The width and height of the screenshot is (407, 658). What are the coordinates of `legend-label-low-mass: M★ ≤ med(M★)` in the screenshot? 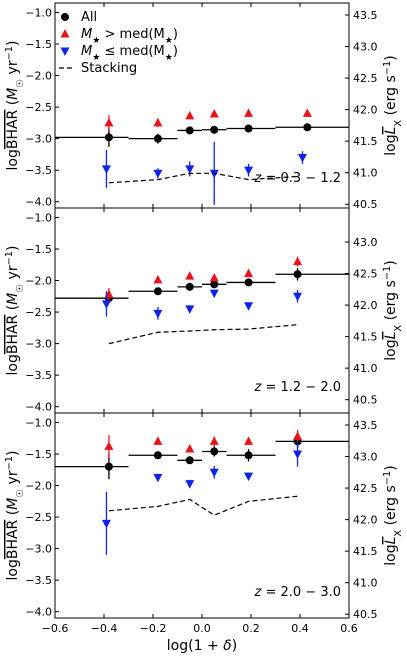 It's located at (129, 53).